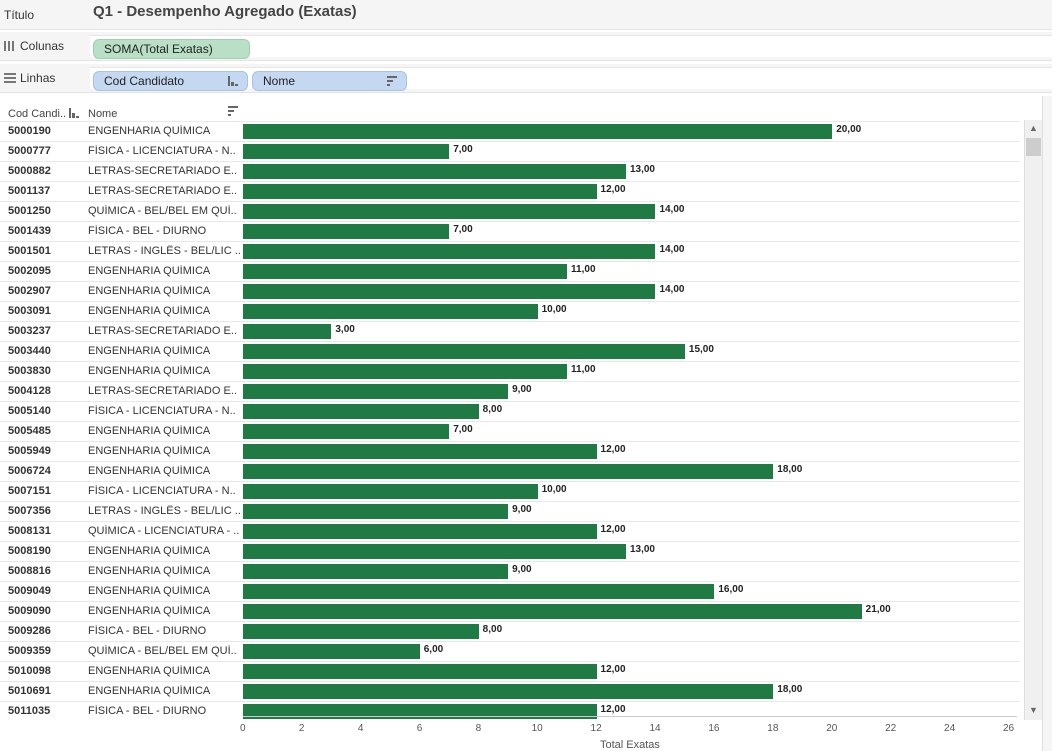  I want to click on vertical-scrollbar: ▲ ▼, so click(1033, 420).